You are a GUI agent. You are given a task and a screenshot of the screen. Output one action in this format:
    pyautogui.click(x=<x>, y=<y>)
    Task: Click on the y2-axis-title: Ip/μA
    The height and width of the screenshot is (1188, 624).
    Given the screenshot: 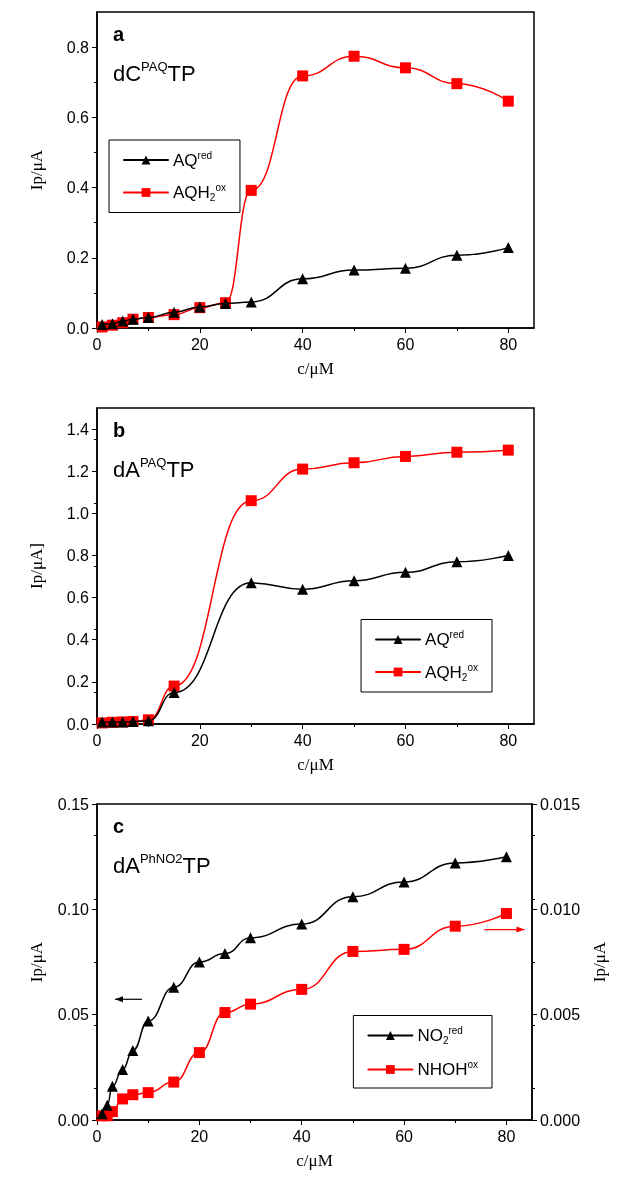 What is the action you would take?
    pyautogui.click(x=599, y=962)
    